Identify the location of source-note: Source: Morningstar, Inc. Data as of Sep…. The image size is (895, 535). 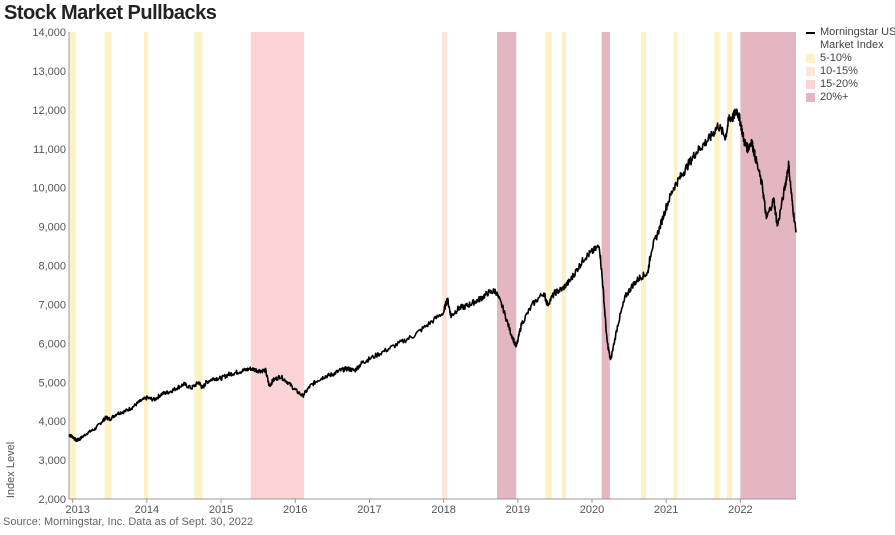
(128, 522).